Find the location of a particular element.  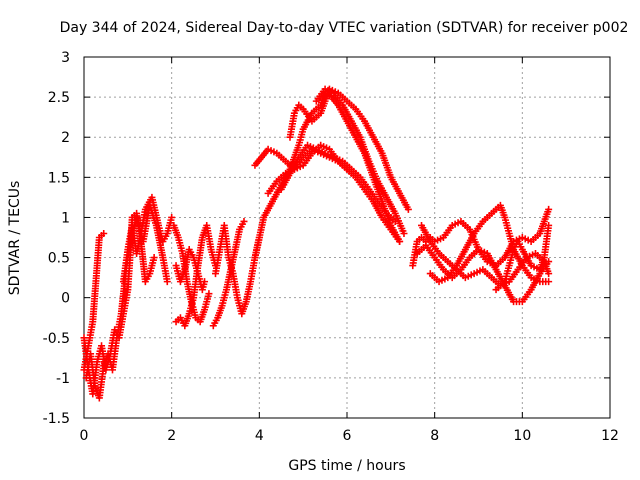

y-tick-label: 0.5 is located at coordinates (59, 259).